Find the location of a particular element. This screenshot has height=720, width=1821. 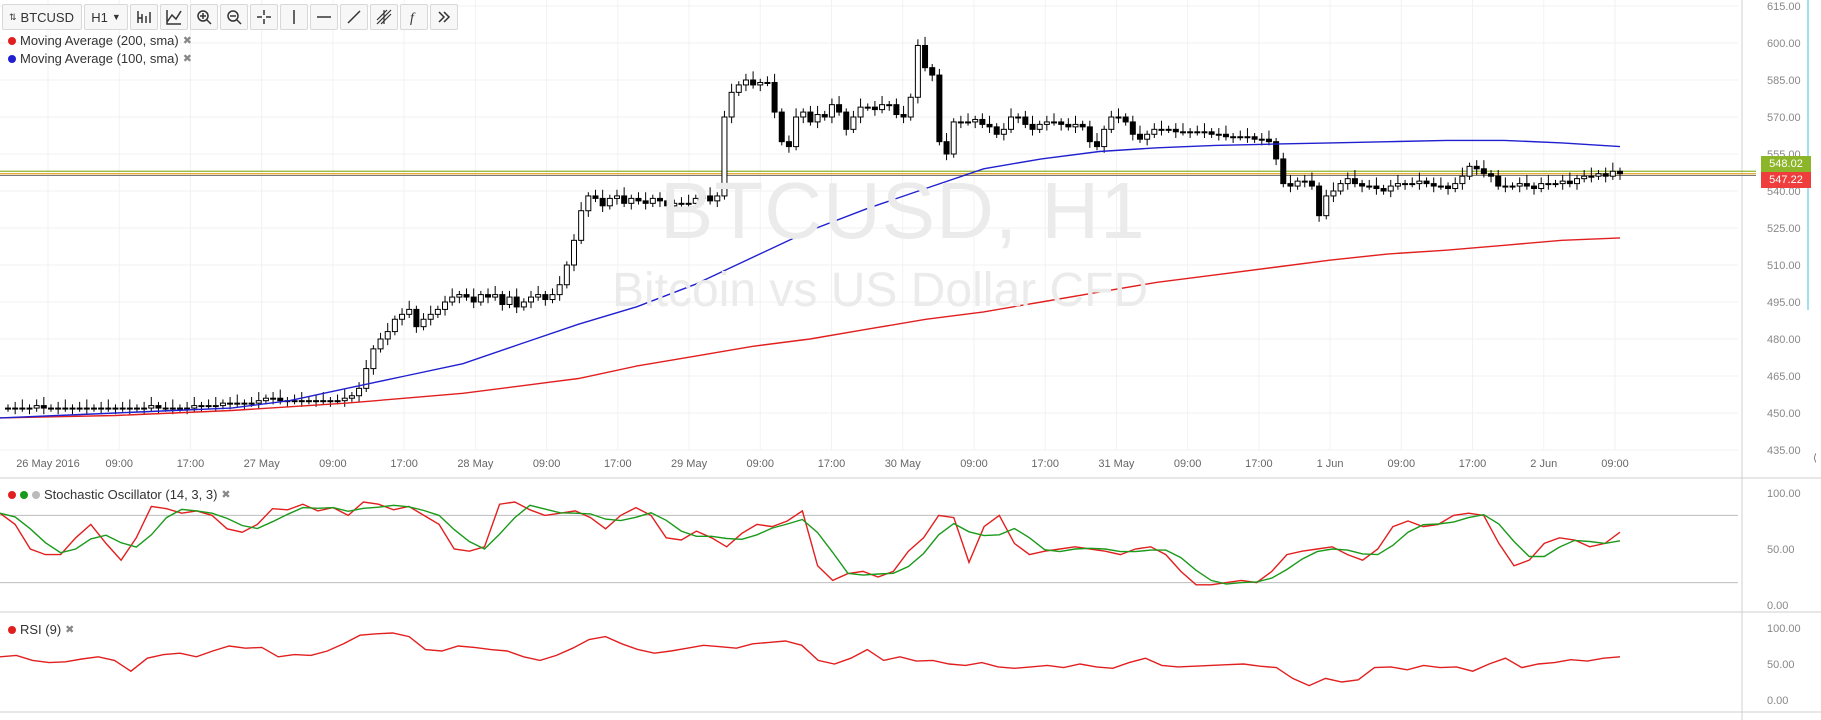

compare-icon is located at coordinates (144, 17).